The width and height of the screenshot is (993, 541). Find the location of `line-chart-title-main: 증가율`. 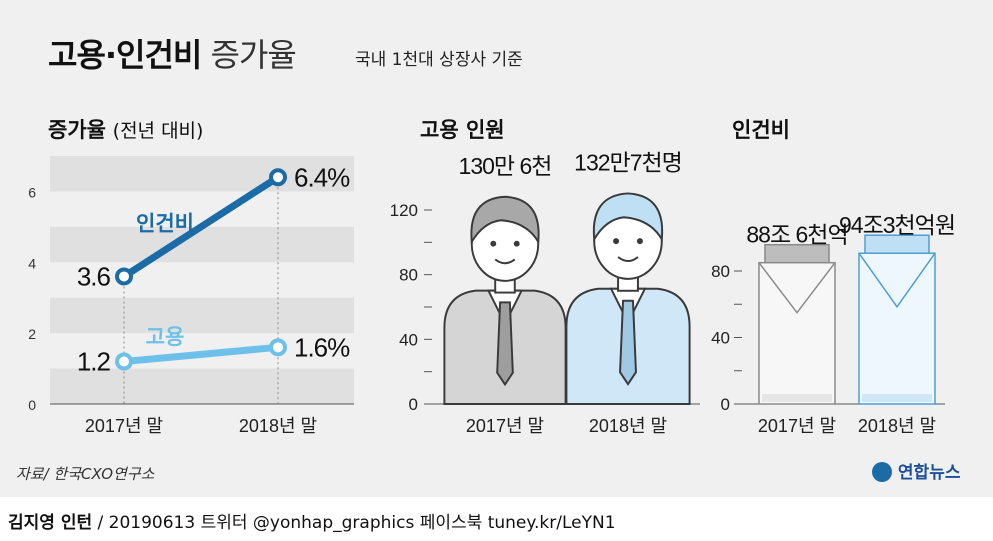

line-chart-title-main: 증가율 is located at coordinates (77, 130).